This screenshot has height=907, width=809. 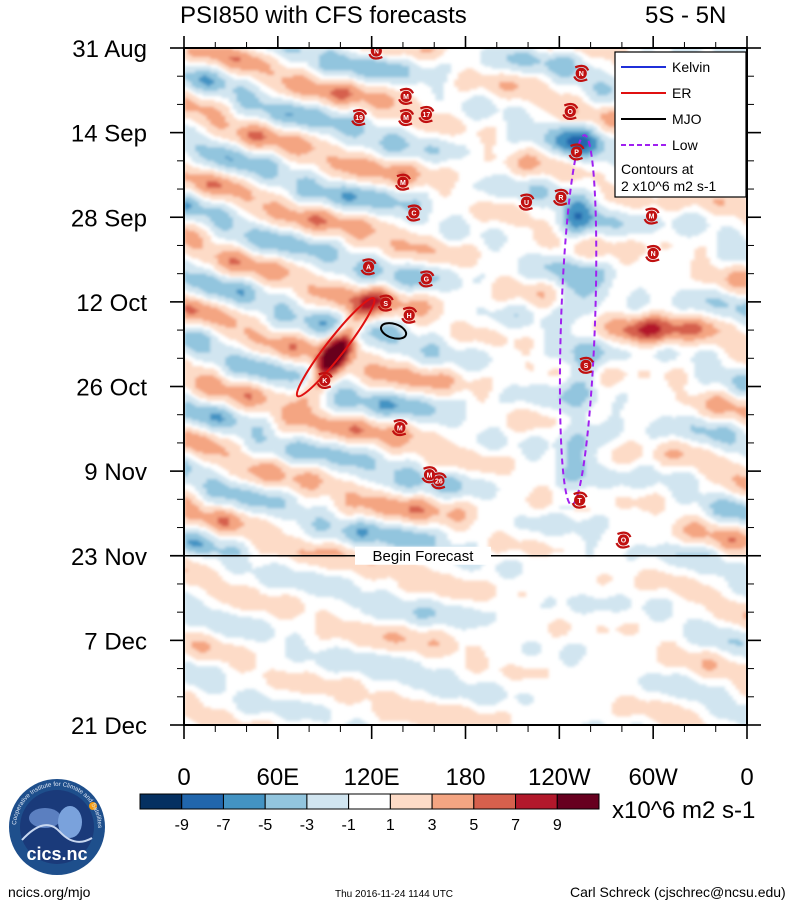 I want to click on storm-label: M, so click(x=400, y=428).